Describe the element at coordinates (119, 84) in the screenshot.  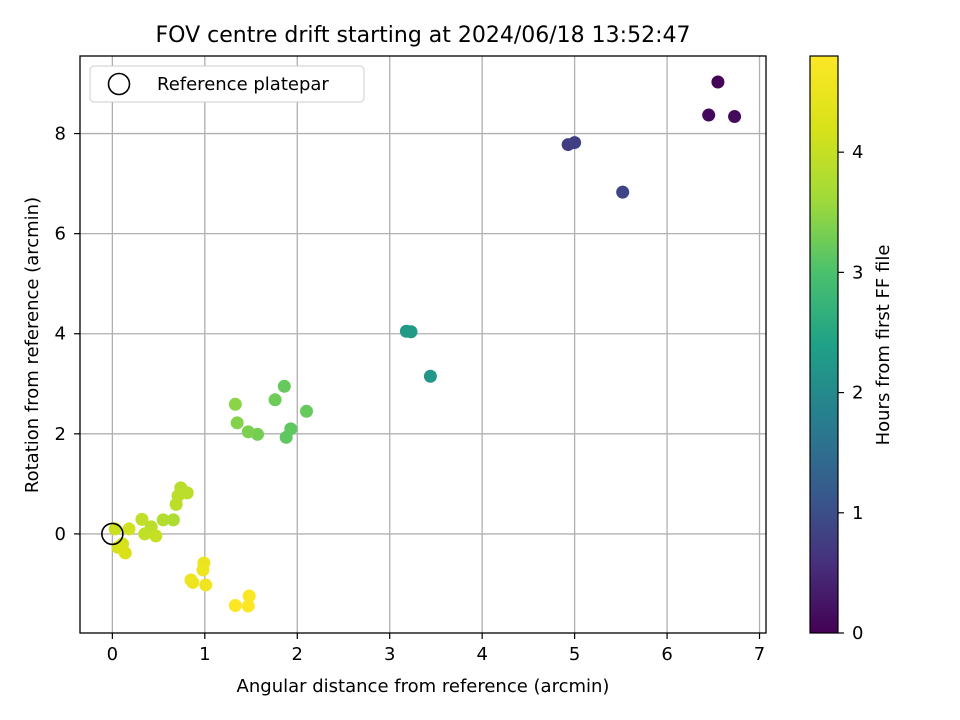
I see `legend-marker` at that location.